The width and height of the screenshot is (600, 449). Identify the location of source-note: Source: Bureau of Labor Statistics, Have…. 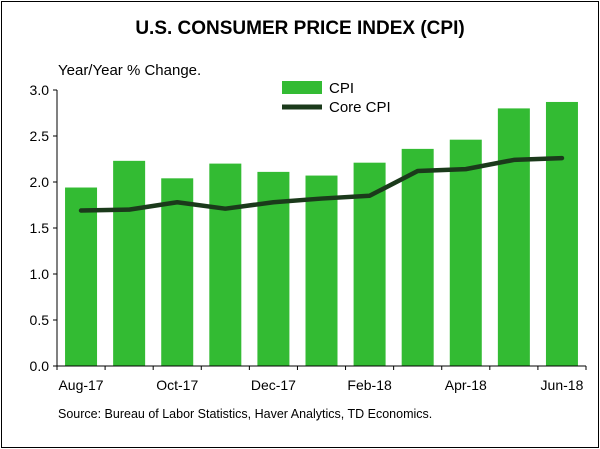
(245, 414).